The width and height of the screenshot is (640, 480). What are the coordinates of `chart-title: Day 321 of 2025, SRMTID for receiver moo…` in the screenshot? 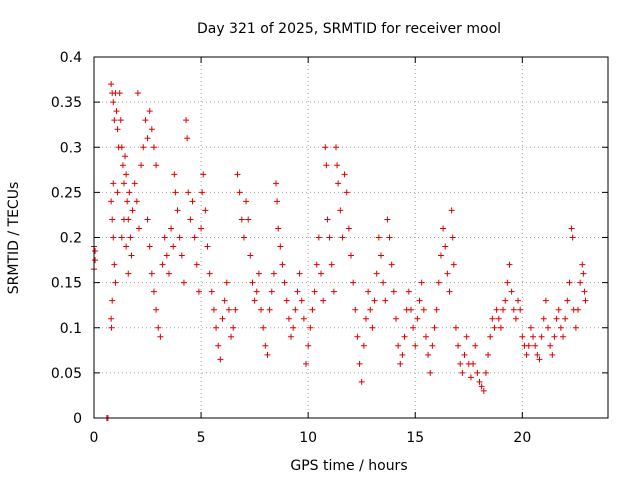 It's located at (349, 29).